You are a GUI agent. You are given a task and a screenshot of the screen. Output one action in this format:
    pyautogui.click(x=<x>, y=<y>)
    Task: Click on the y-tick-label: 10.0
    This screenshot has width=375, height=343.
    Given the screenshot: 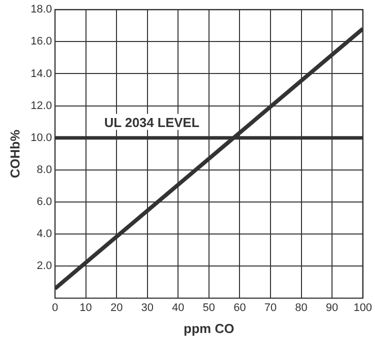 What is the action you would take?
    pyautogui.click(x=41, y=138)
    